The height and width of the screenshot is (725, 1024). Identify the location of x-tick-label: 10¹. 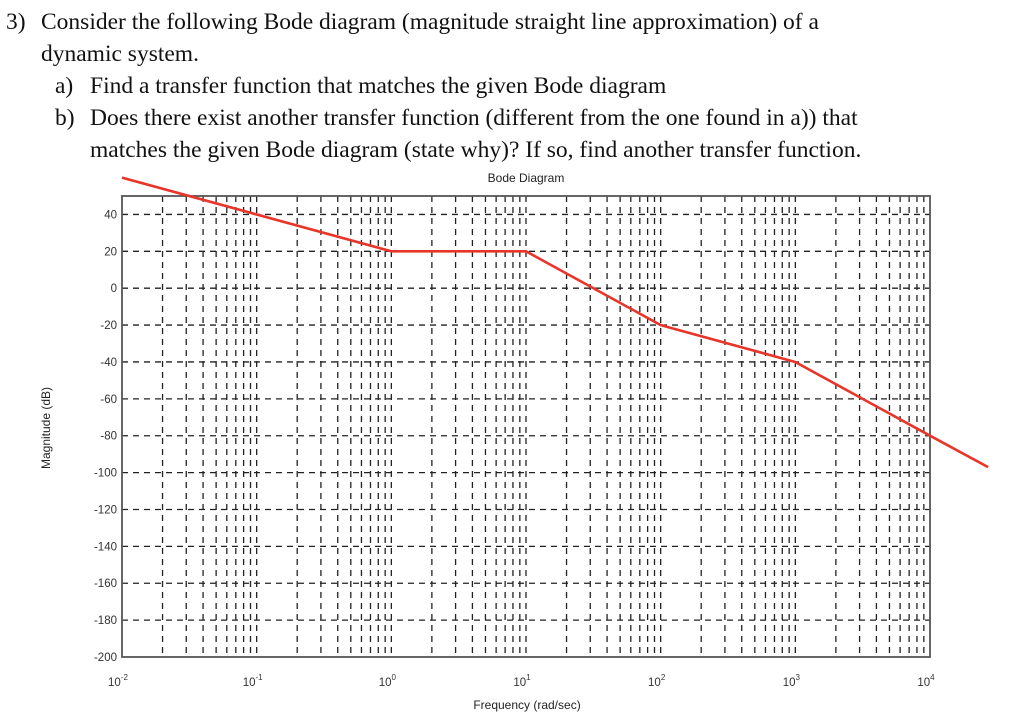
(522, 681).